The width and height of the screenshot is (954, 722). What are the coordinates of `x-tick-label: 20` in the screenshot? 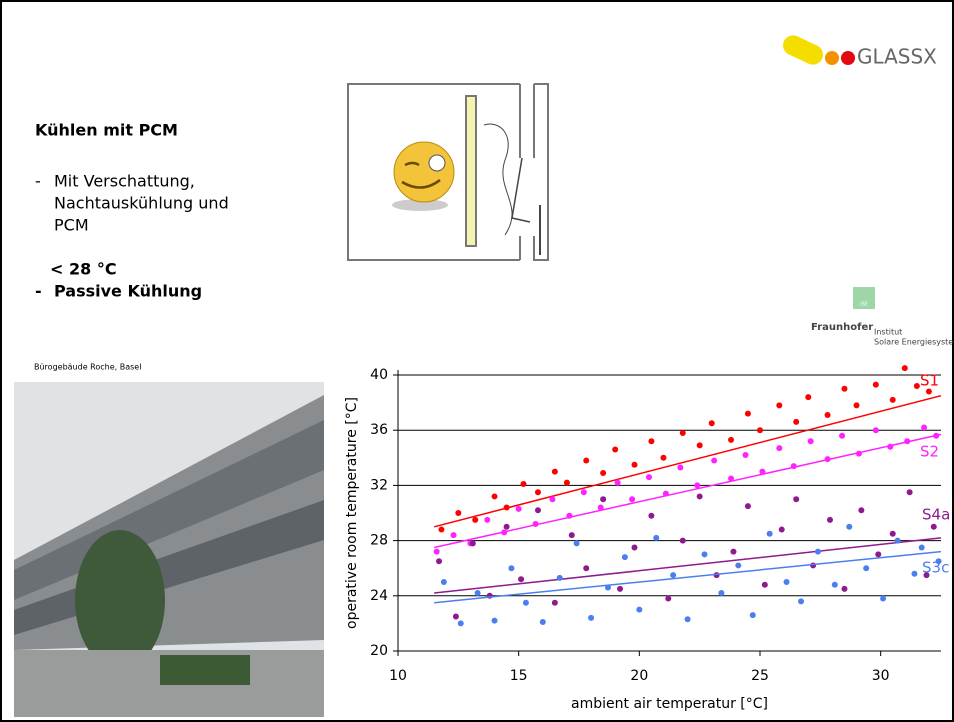 It's located at (639, 676).